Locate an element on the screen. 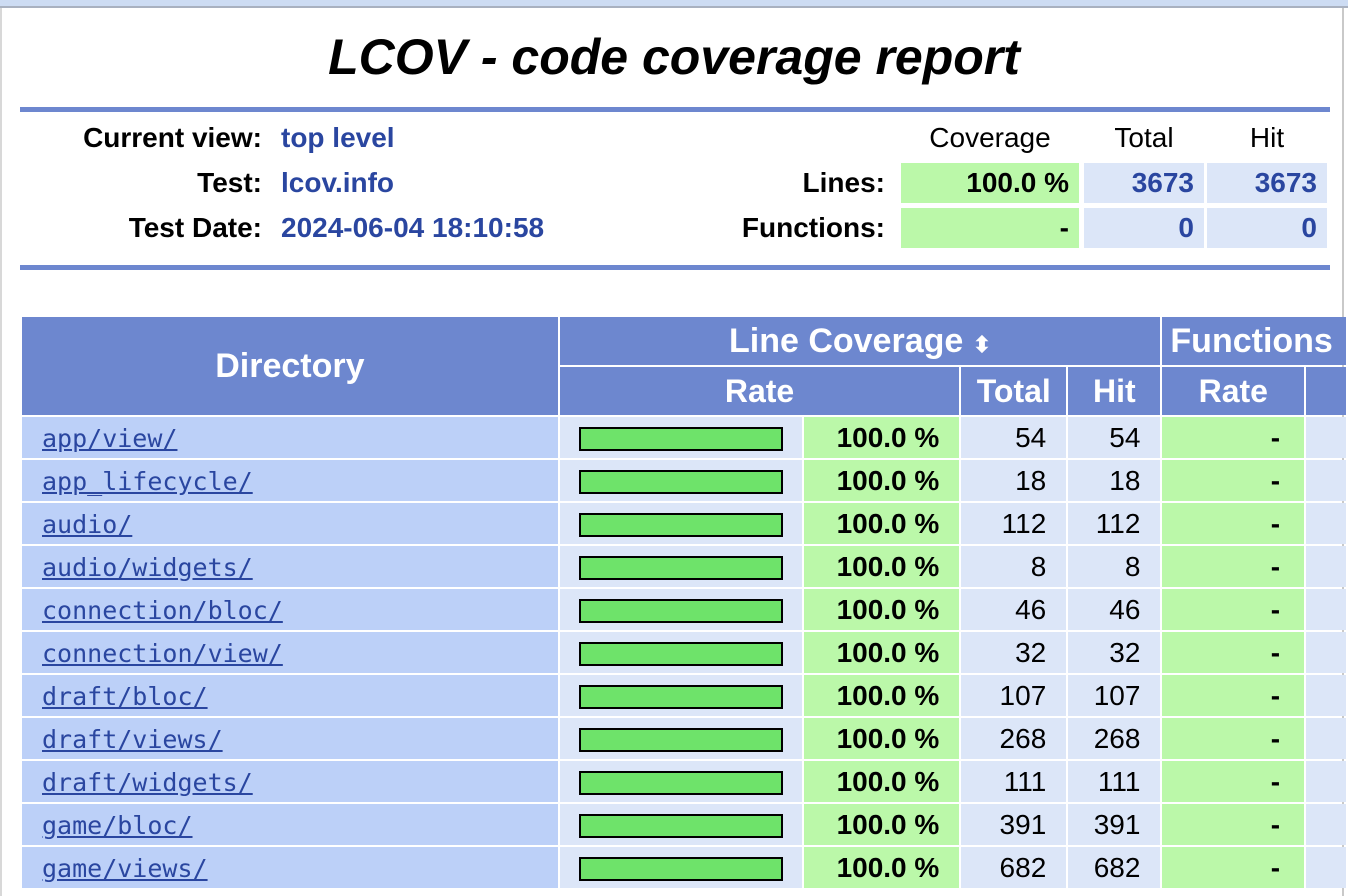  summary-total-header: Total is located at coordinates (1144, 137).